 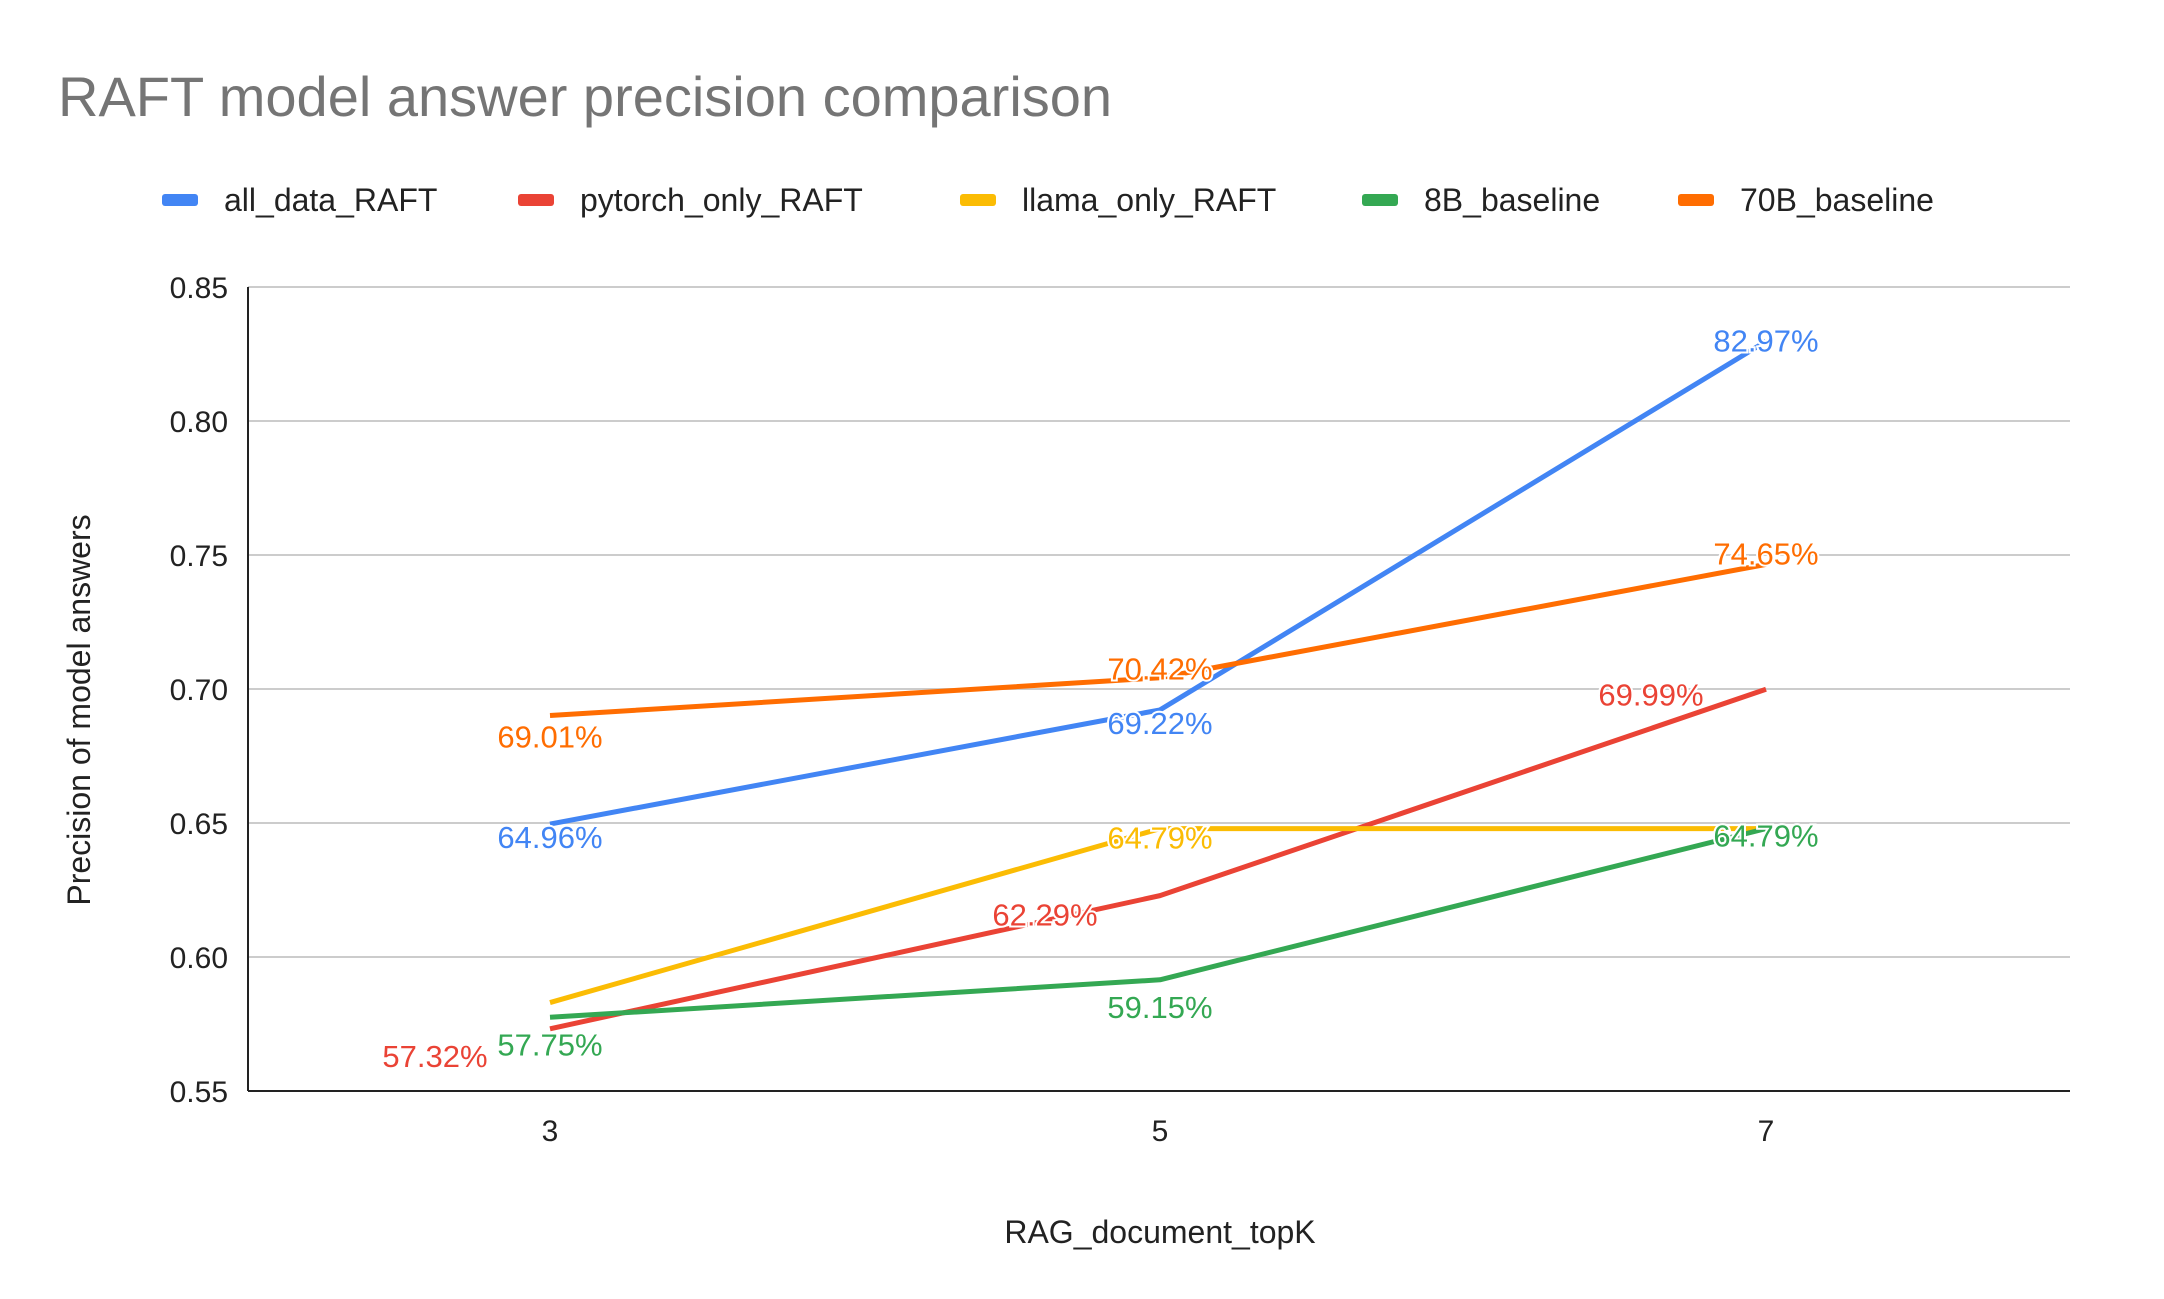 What do you see at coordinates (1159, 1007) in the screenshot?
I see `data-label-8B_baseline: 59.15%` at bounding box center [1159, 1007].